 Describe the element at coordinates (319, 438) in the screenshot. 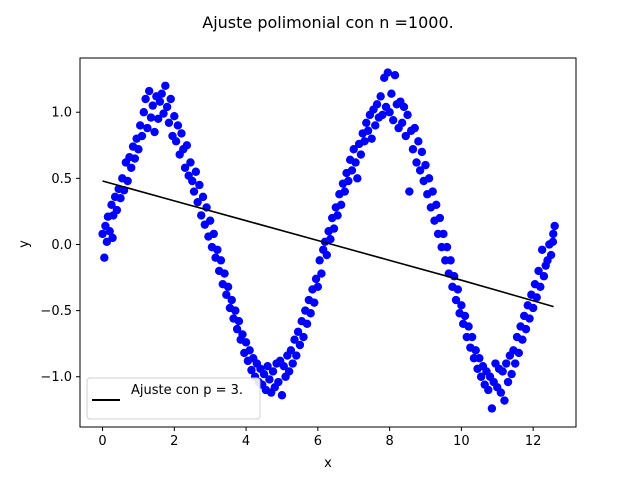

I see `x-axis-ticks: 0 2 4 6 8 10 12` at that location.